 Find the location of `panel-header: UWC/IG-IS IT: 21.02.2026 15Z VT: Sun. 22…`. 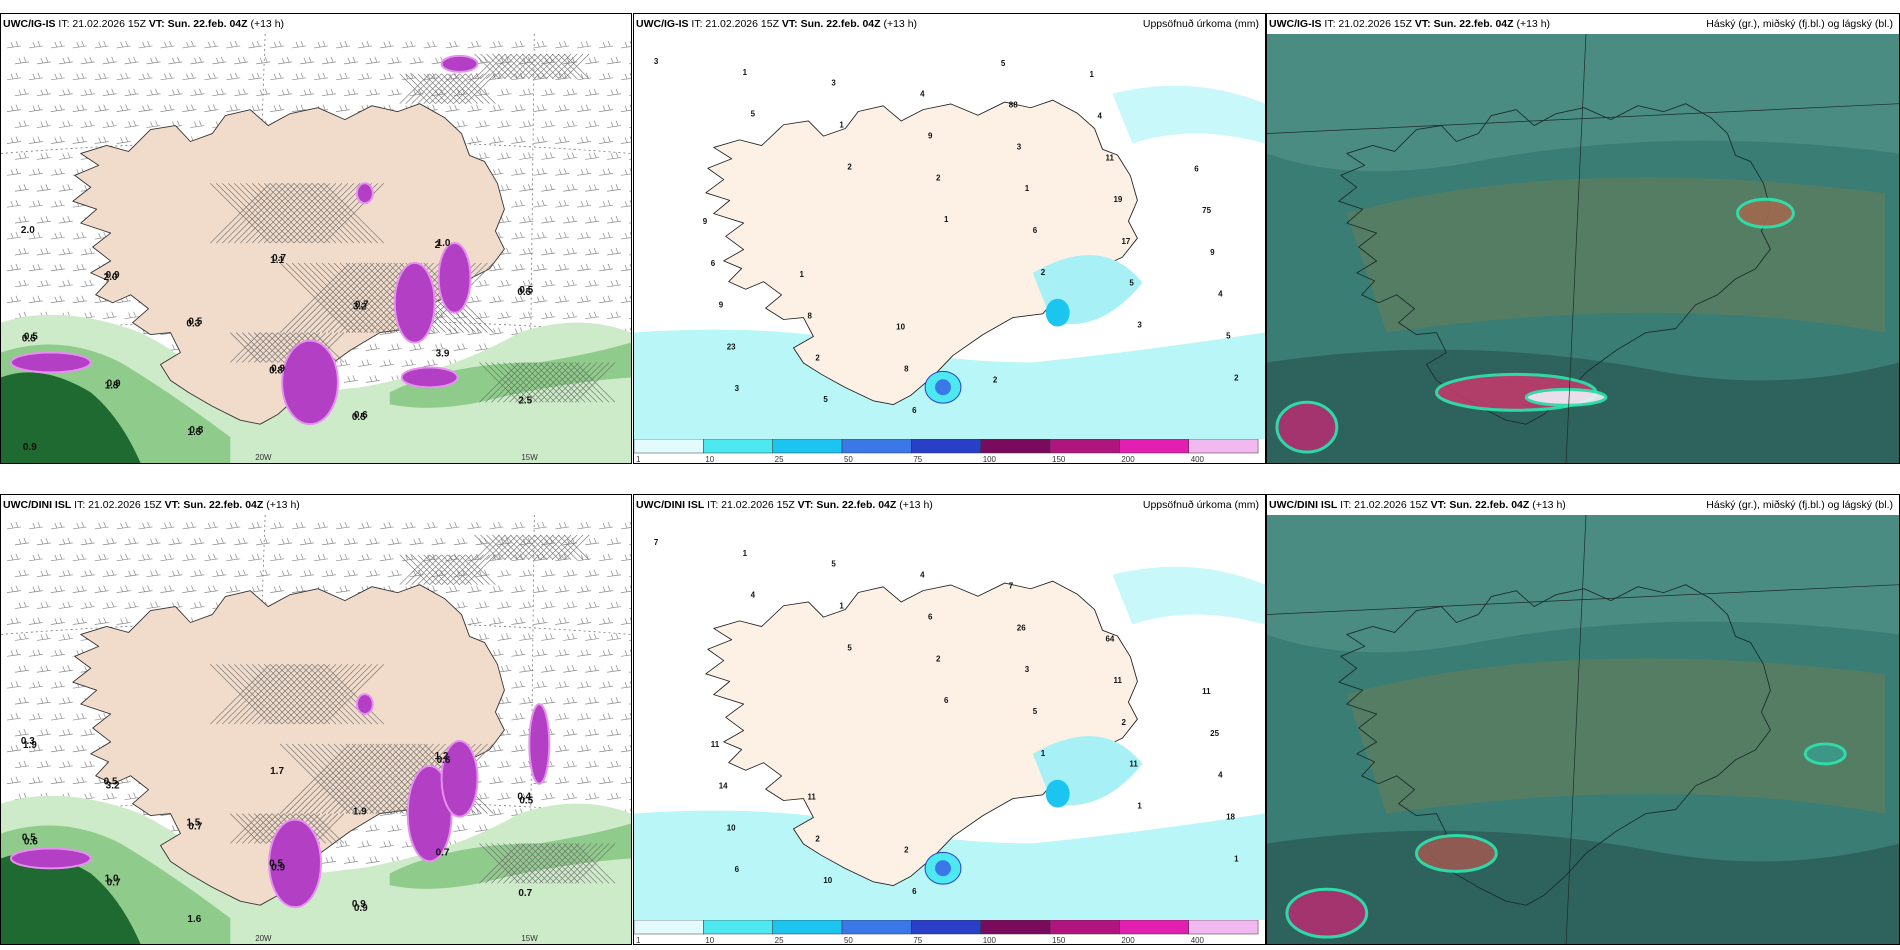

panel-header: UWC/IG-IS IT: 21.02.2026 15Z VT: Sun. 22… is located at coordinates (949, 24).